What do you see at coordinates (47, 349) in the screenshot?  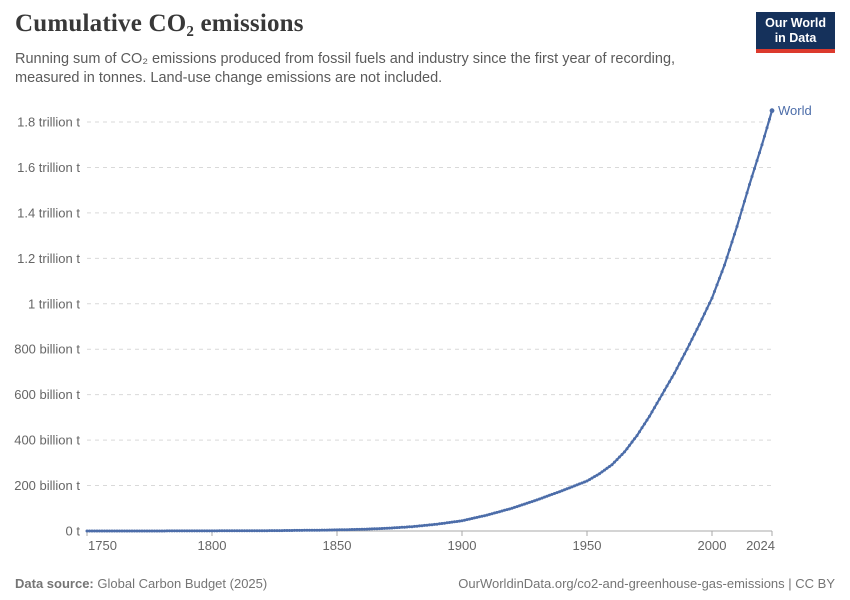 I see `y-tick-label: 800 billion t` at bounding box center [47, 349].